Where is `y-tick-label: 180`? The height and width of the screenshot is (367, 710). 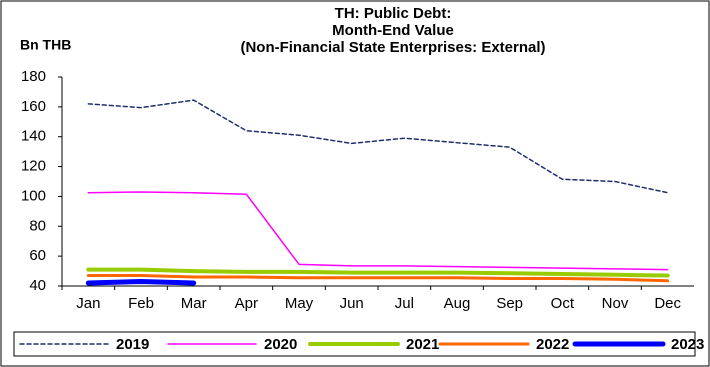
y-tick-label: 180 is located at coordinates (33, 76).